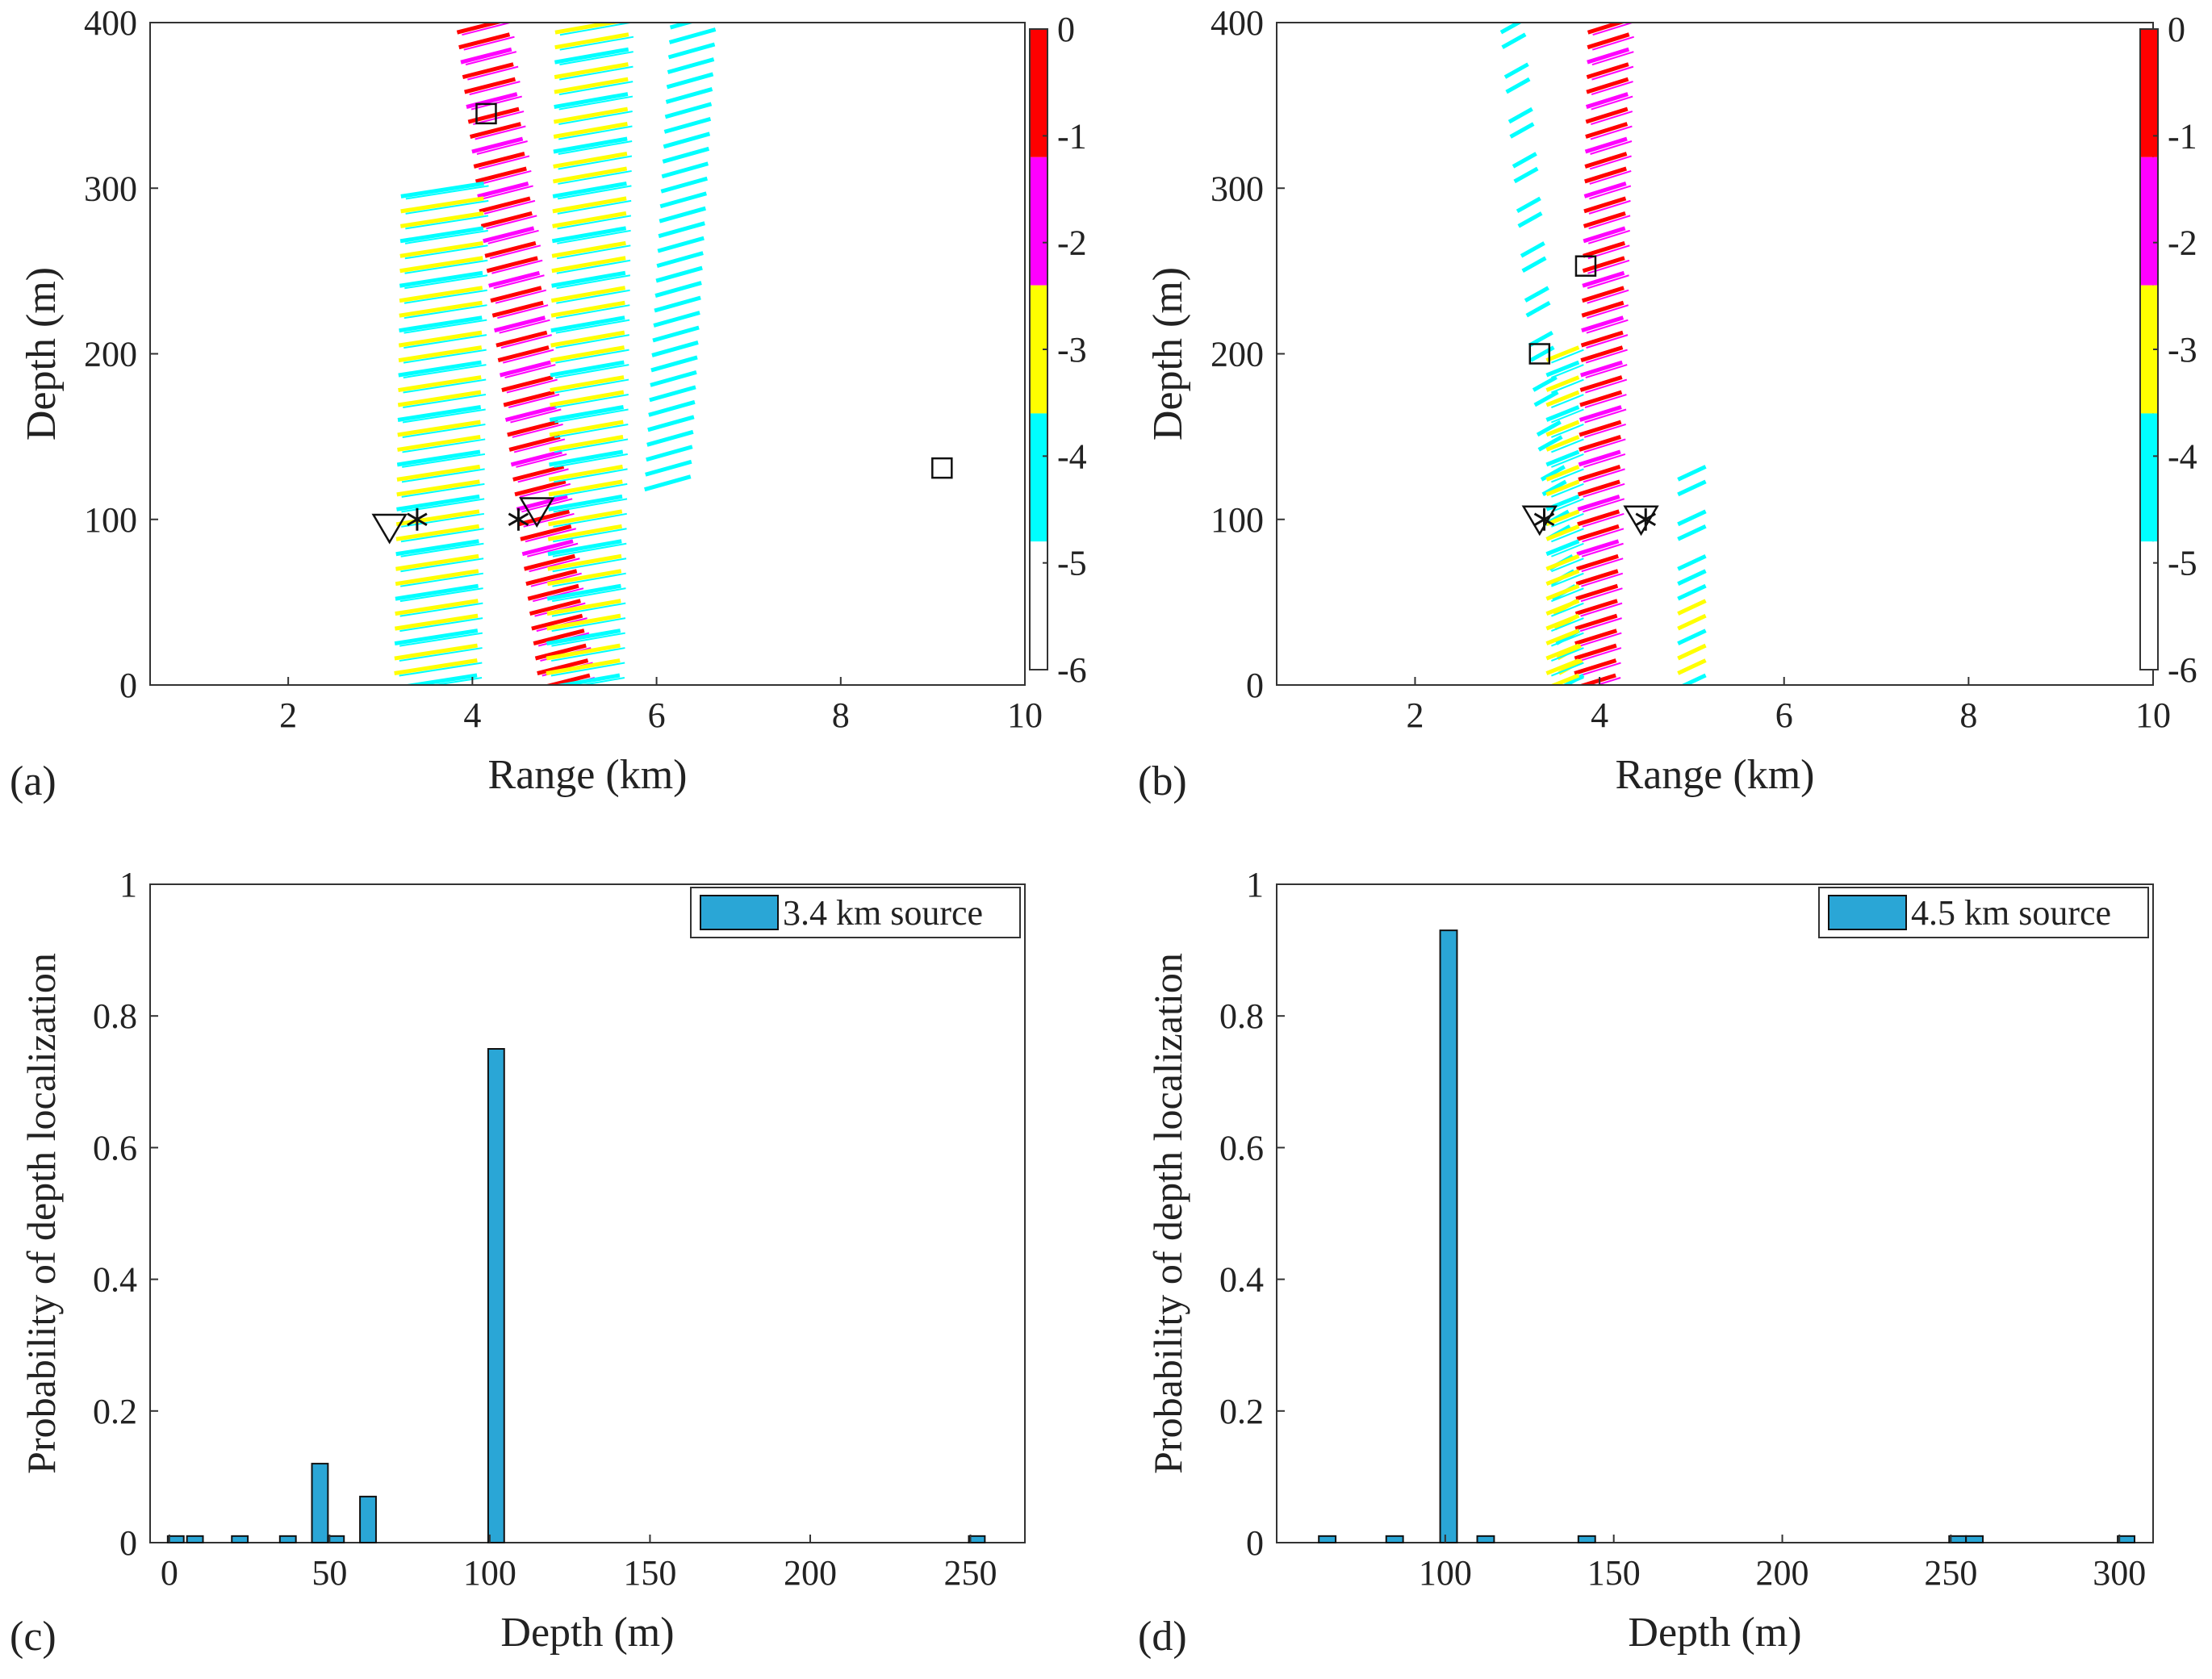 The image size is (2212, 1679). Describe the element at coordinates (841, 715) in the screenshot. I see `x-tick-label: 8` at that location.